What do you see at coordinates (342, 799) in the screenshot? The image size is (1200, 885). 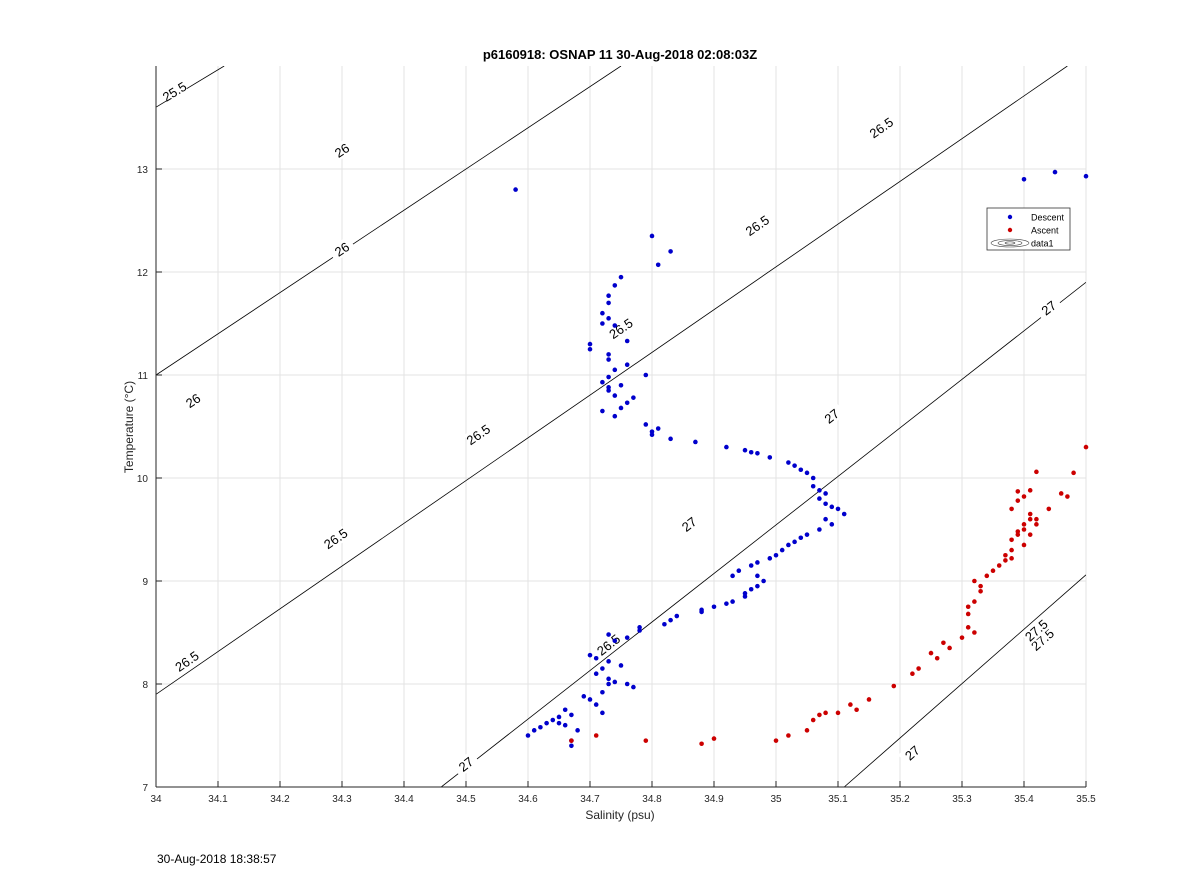 I see `x-tick-label-3: 34.3` at bounding box center [342, 799].